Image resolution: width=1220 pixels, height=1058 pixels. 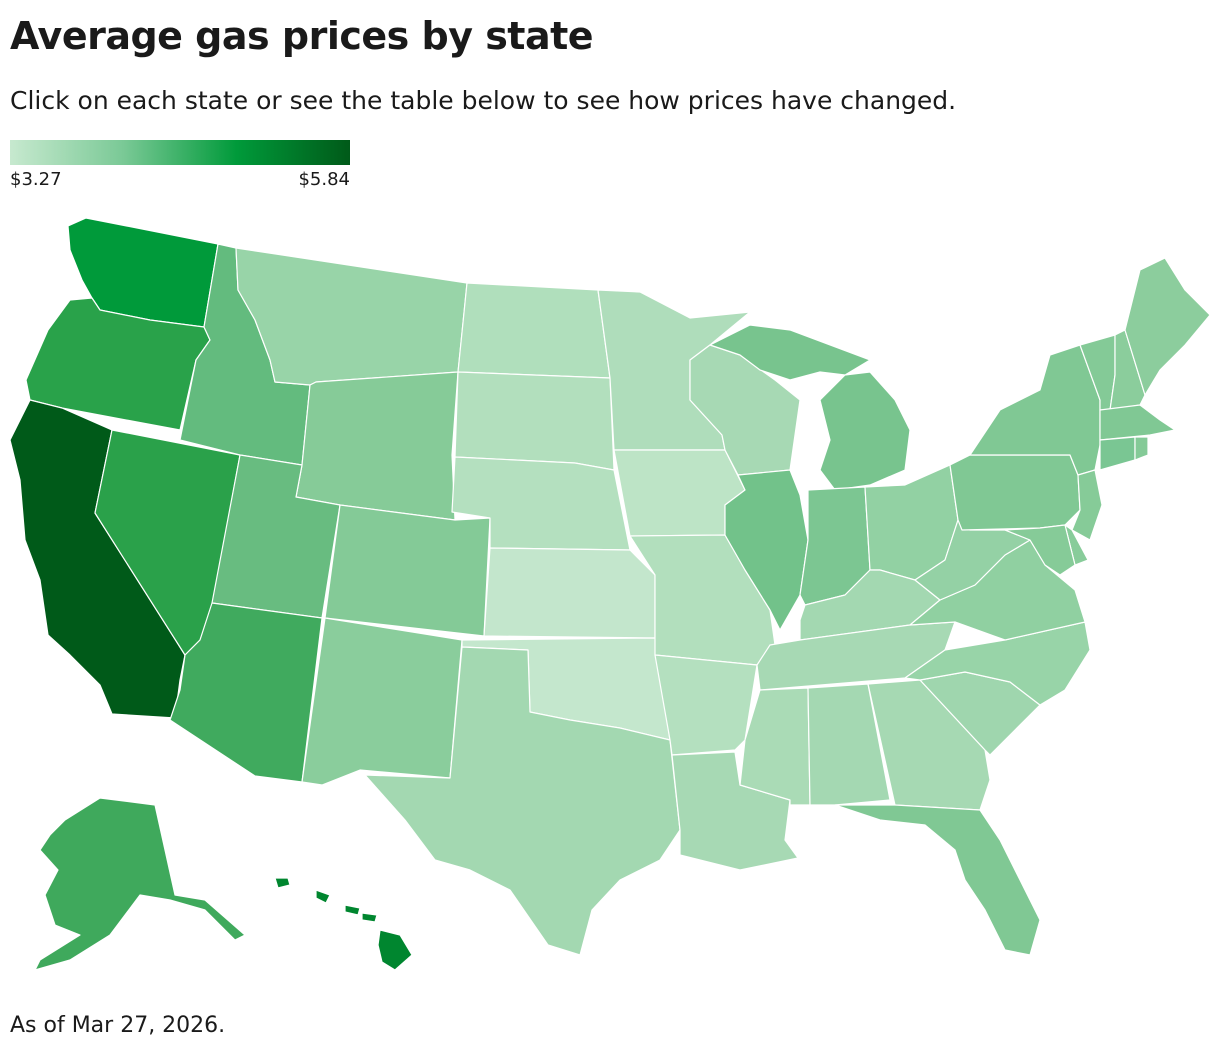 I want to click on state-ct, so click(x=1117, y=453).